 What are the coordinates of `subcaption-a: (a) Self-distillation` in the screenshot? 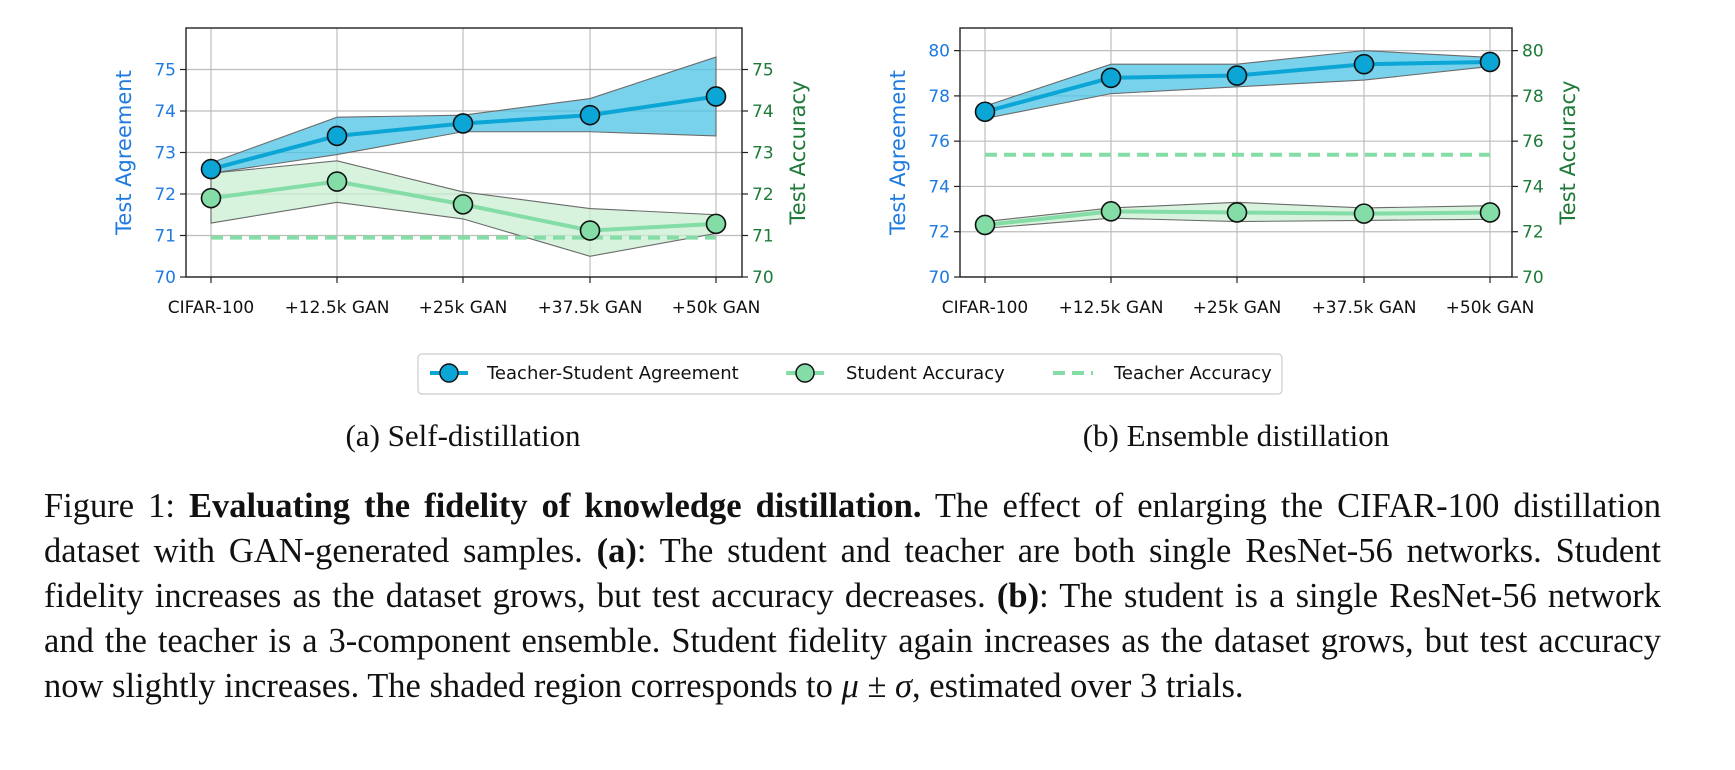 It's located at (463, 435).